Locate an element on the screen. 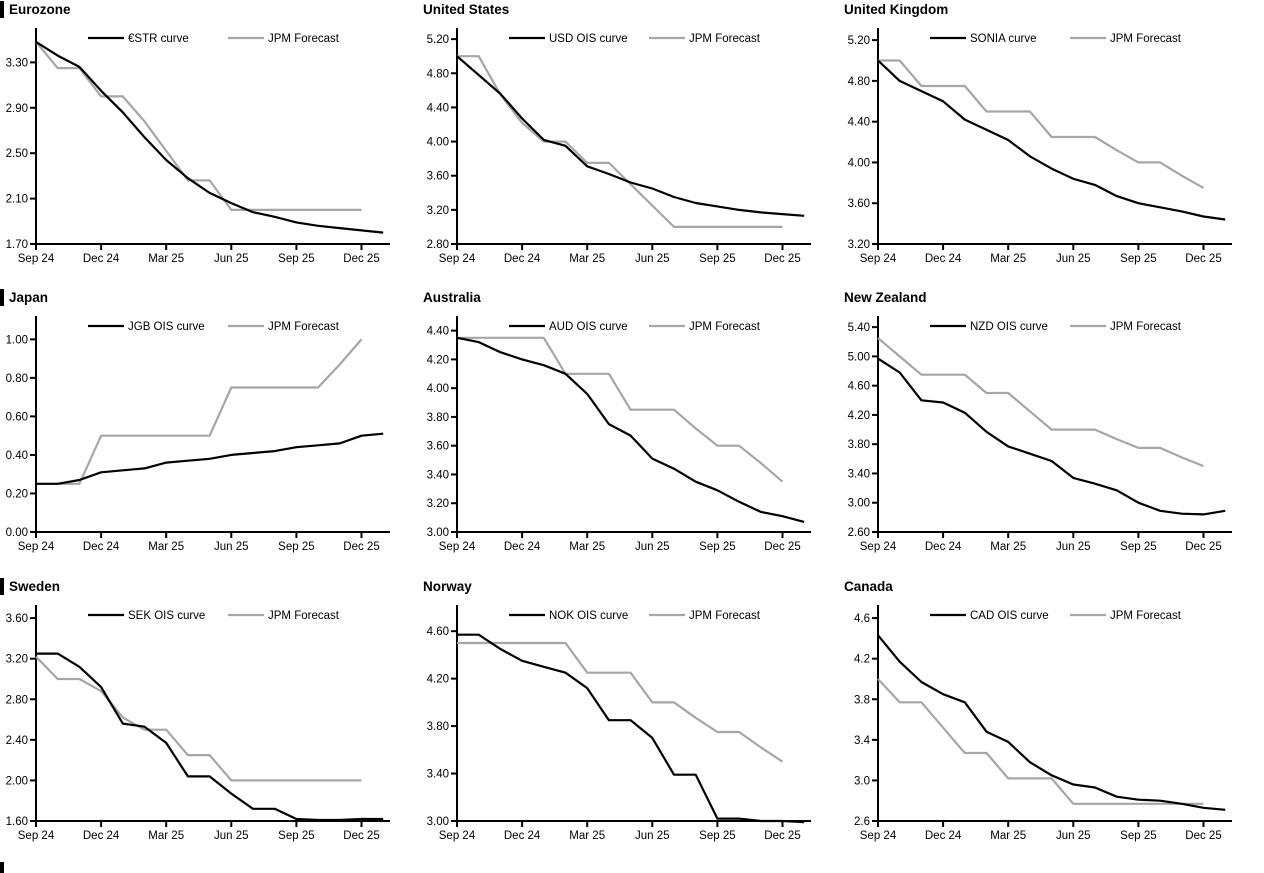 Image resolution: width=1264 pixels, height=873 pixels. y-tick-label: 3.8 is located at coordinates (862, 700).